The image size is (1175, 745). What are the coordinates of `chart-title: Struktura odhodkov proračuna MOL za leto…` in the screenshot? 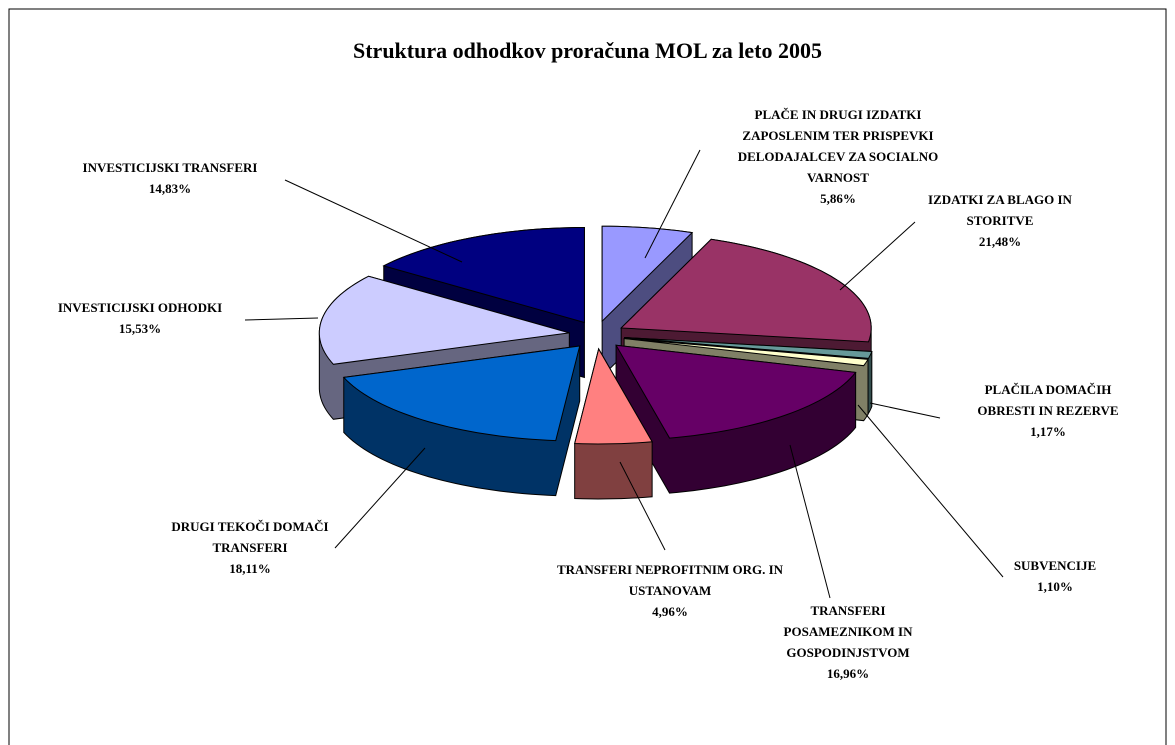 It's located at (587, 50).